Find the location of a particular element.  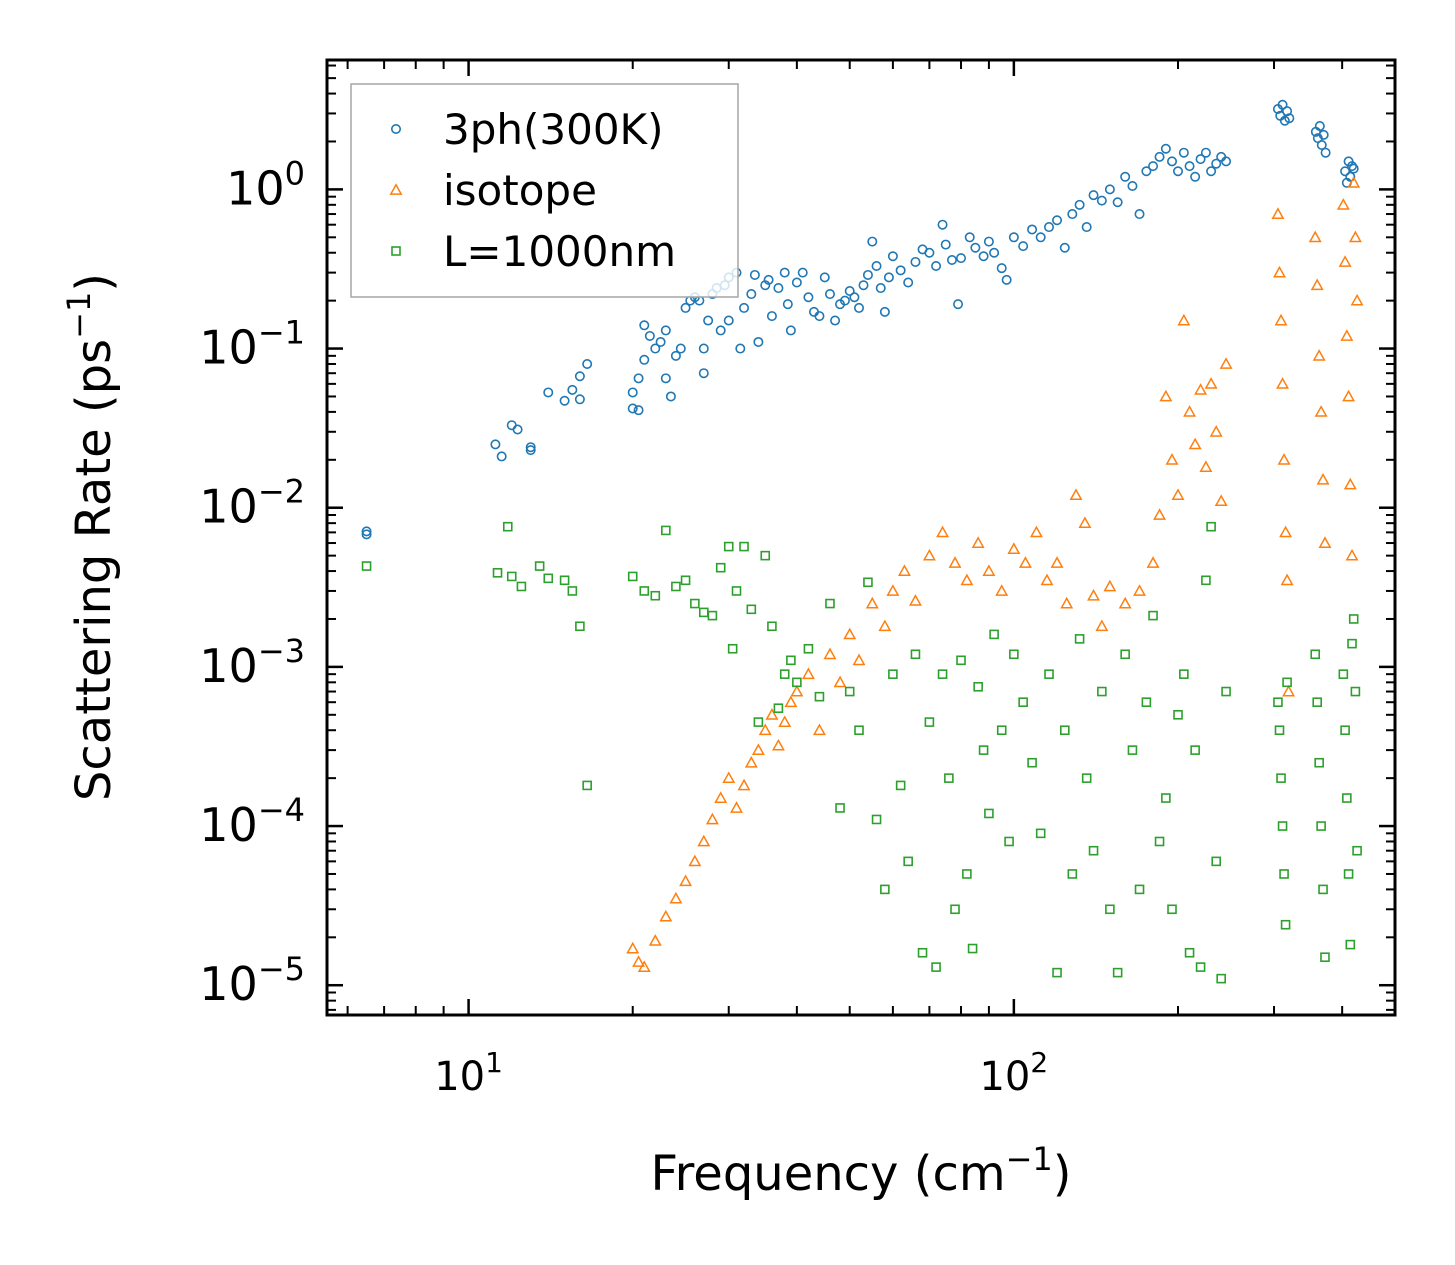

x-axis-label-sup: −1 is located at coordinates (1029, 1159).